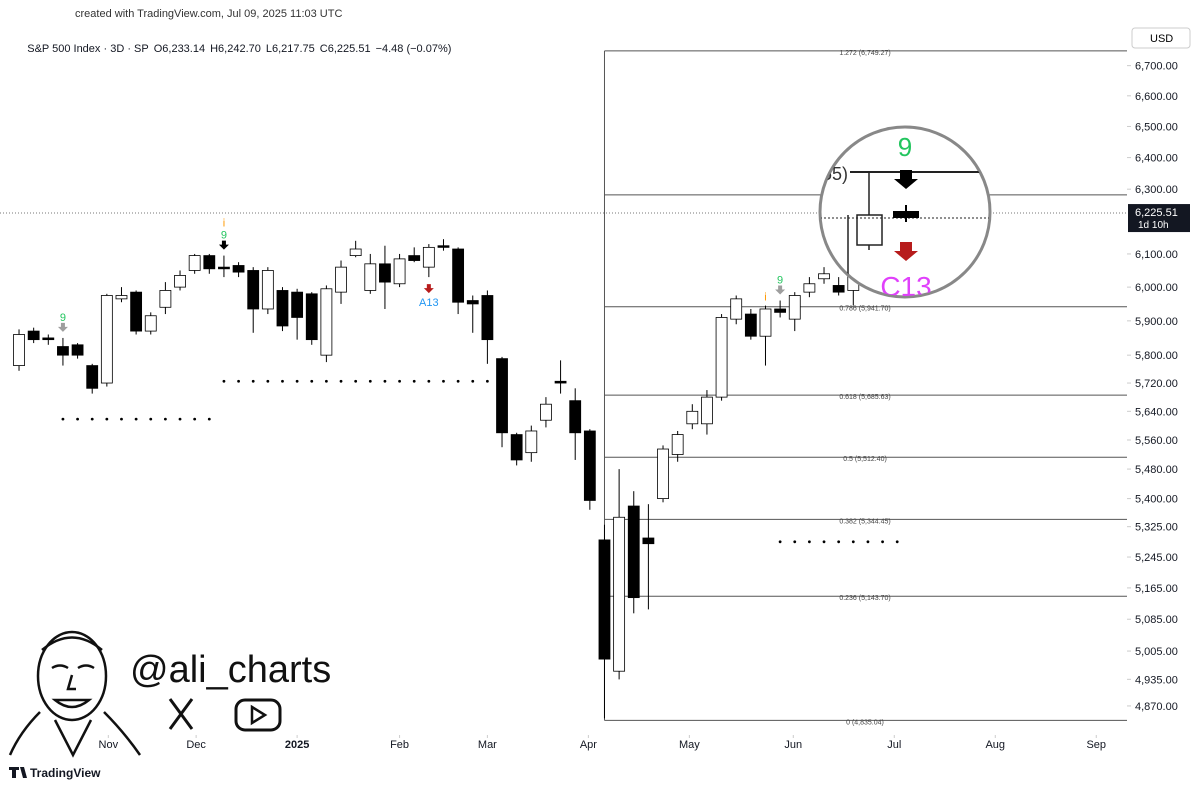 Image resolution: width=1200 pixels, height=787 pixels. What do you see at coordinates (1156, 500) in the screenshot?
I see `y-tick-label: 5,400.00` at bounding box center [1156, 500].